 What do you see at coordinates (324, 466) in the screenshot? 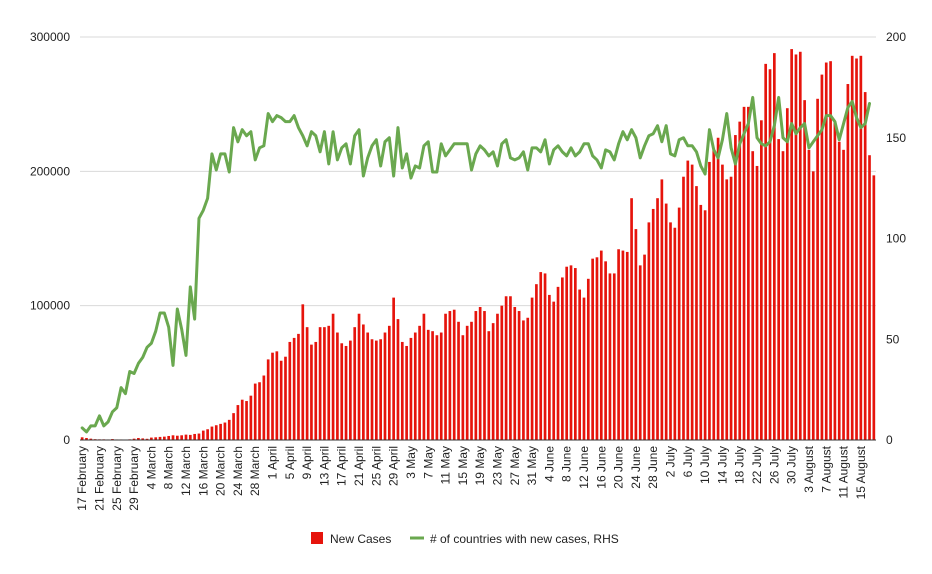
I see `x-tick-label: 13 April` at bounding box center [324, 466].